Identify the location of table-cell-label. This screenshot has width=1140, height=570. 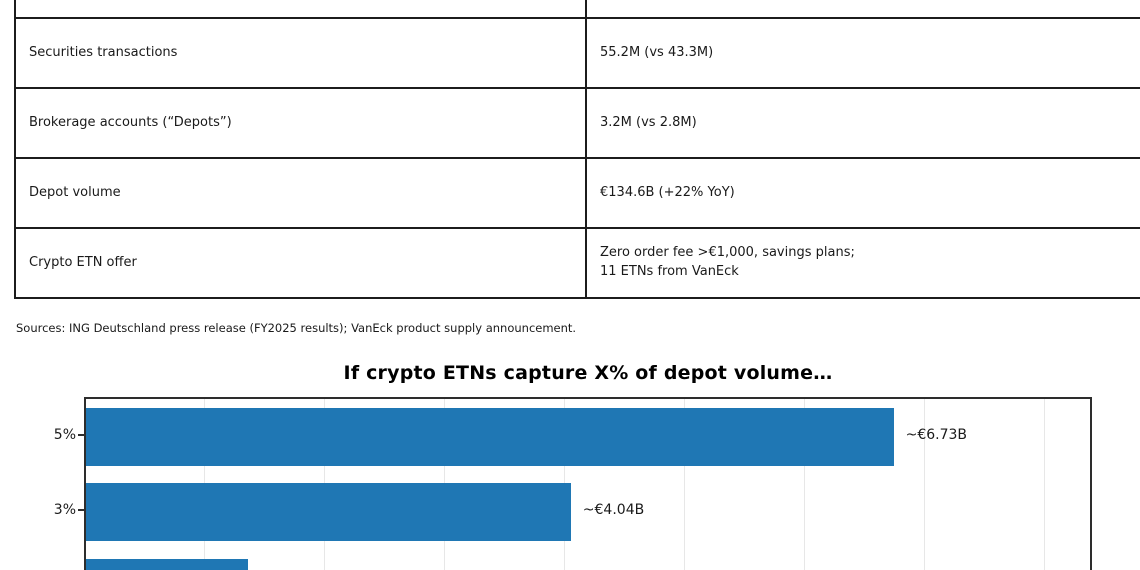
(300, 9).